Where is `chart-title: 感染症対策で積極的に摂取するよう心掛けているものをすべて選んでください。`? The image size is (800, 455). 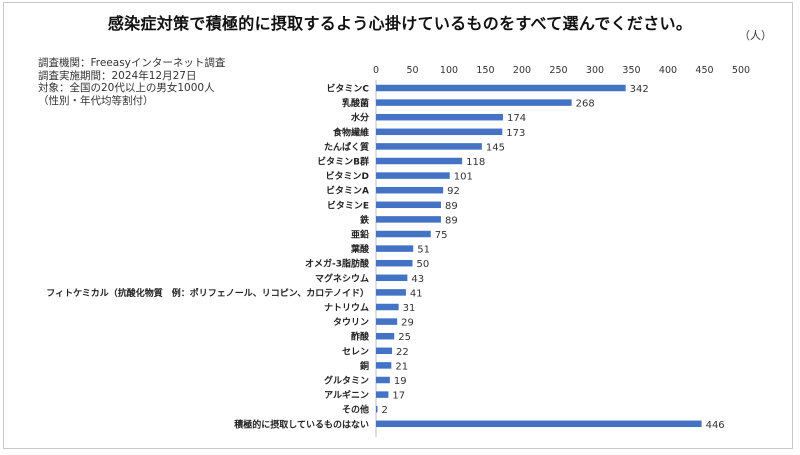 chart-title: 感染症対策で積極的に摂取するよう心掛けているものをすべて選んでください。 is located at coordinates (400, 23).